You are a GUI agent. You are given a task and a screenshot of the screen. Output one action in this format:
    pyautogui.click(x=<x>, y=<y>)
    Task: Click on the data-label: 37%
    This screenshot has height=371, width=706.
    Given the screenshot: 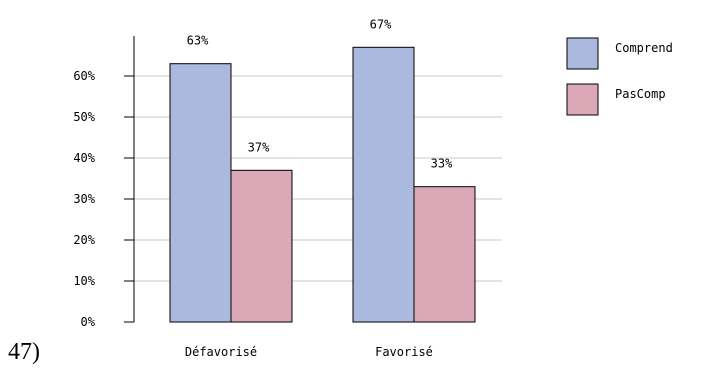 What is the action you would take?
    pyautogui.click(x=259, y=147)
    